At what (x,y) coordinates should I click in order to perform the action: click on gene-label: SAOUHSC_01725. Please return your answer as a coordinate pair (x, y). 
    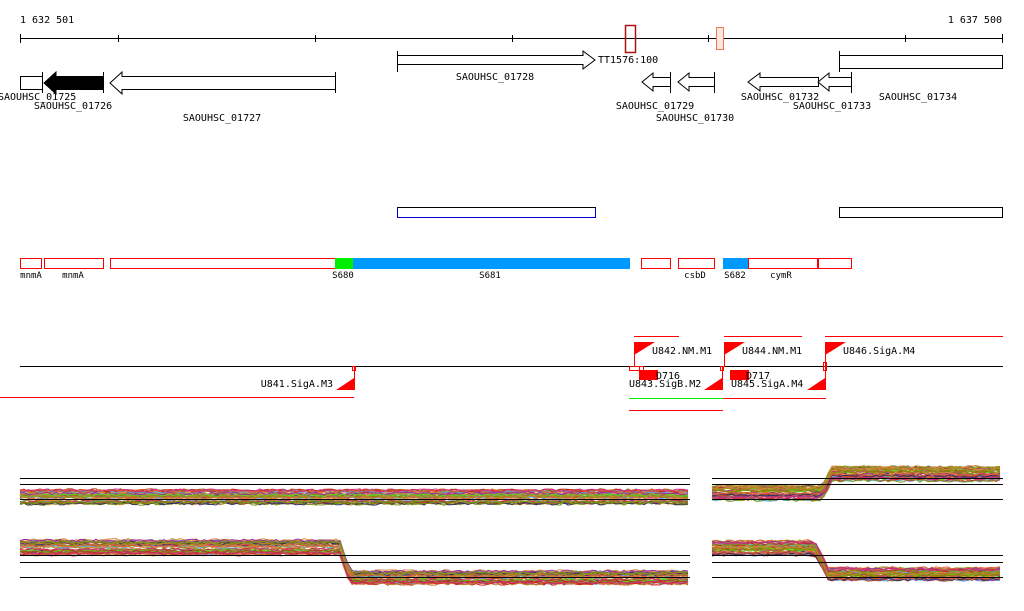
    Looking at the image, I should click on (38, 97).